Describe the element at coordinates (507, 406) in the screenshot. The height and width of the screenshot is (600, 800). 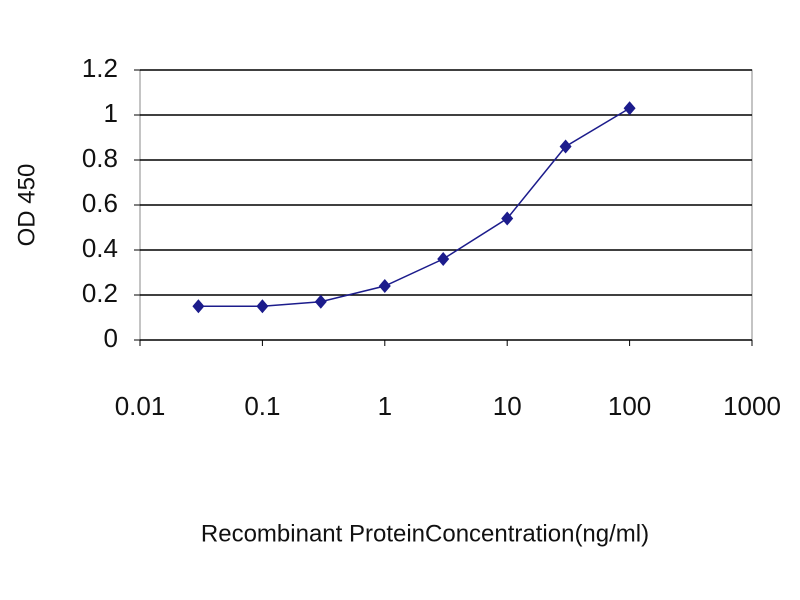
I see `x-tick-label: 10` at that location.